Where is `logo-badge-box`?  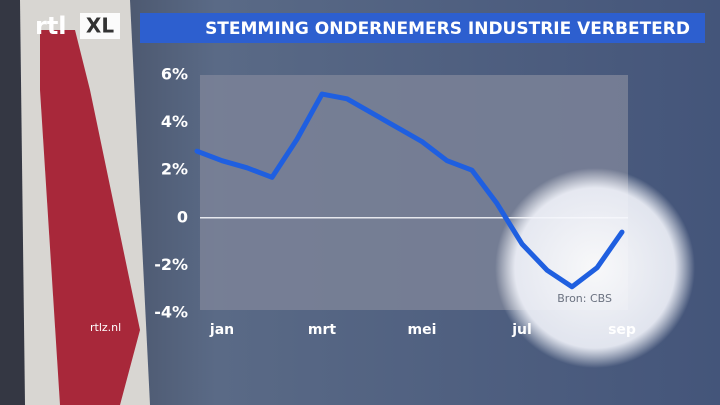 logo-badge-box is located at coordinates (100, 26).